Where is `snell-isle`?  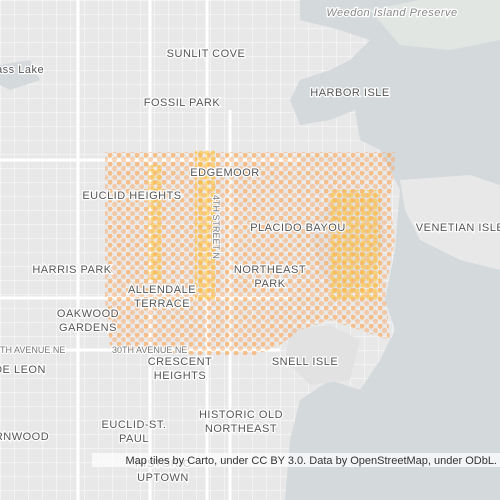 snell-isle is located at coordinates (322, 355).